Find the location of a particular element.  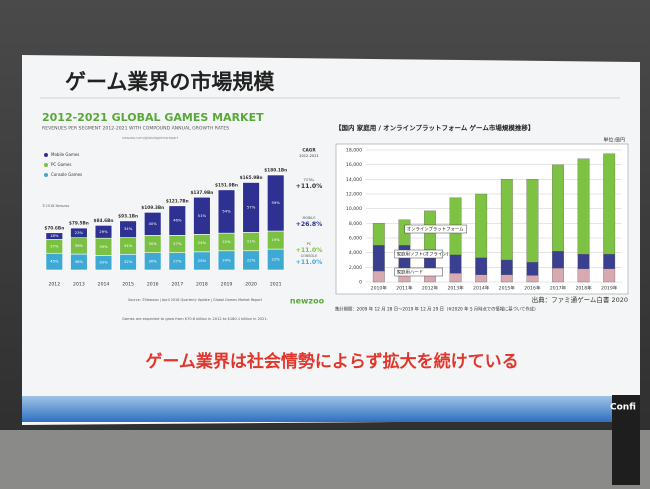

segment-label: 59% is located at coordinates (275, 202).